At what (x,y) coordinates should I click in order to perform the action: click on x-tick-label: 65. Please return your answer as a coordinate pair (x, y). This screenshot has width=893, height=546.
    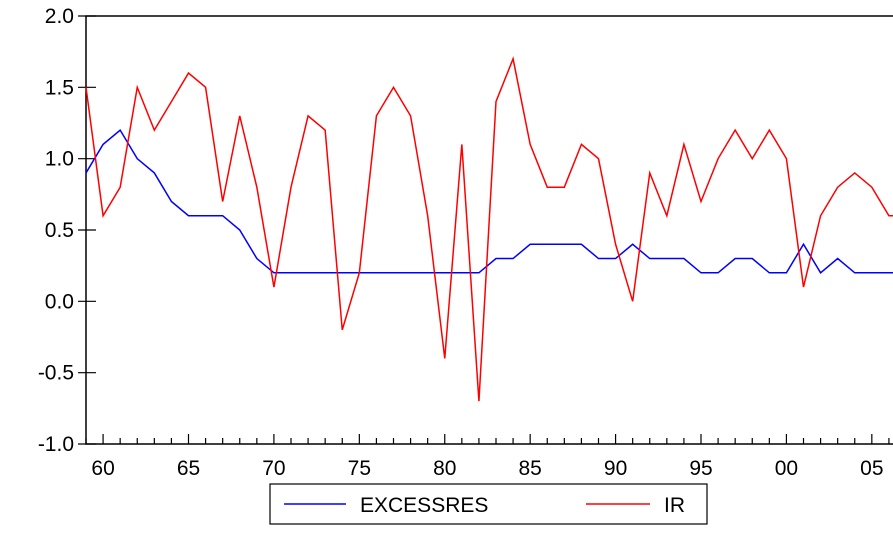
    Looking at the image, I should click on (188, 468).